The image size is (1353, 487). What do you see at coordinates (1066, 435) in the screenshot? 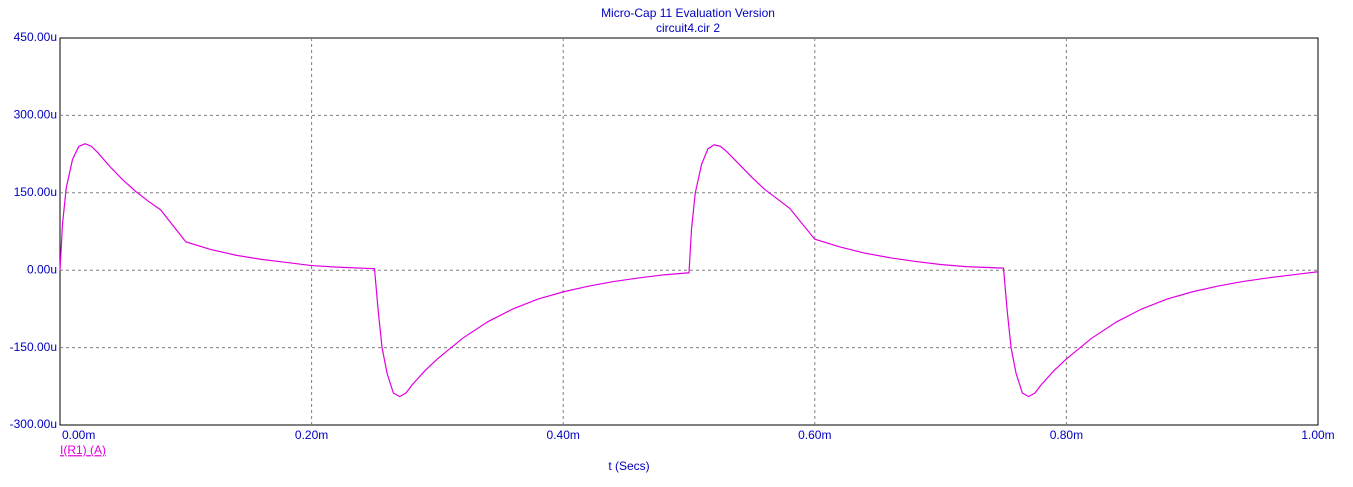
I see `x-tick-label: 0.80m` at bounding box center [1066, 435].